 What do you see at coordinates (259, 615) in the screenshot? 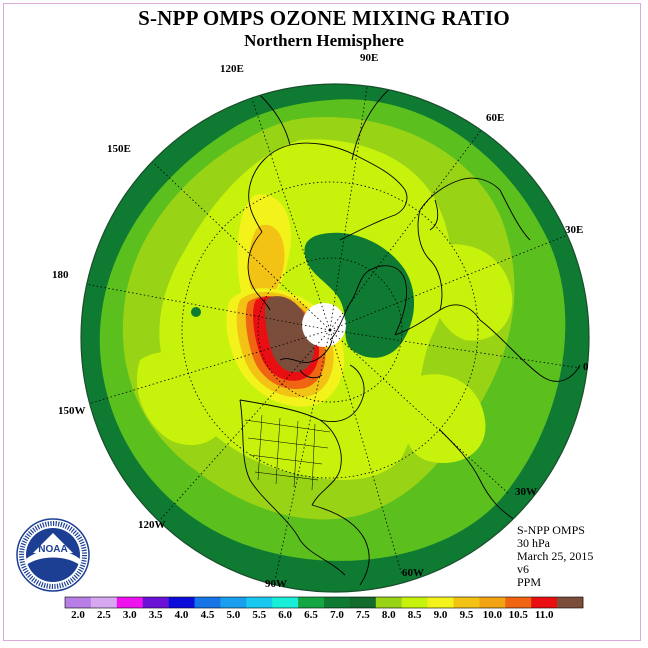
I see `colorbar-tick-label: 5.5` at bounding box center [259, 615].